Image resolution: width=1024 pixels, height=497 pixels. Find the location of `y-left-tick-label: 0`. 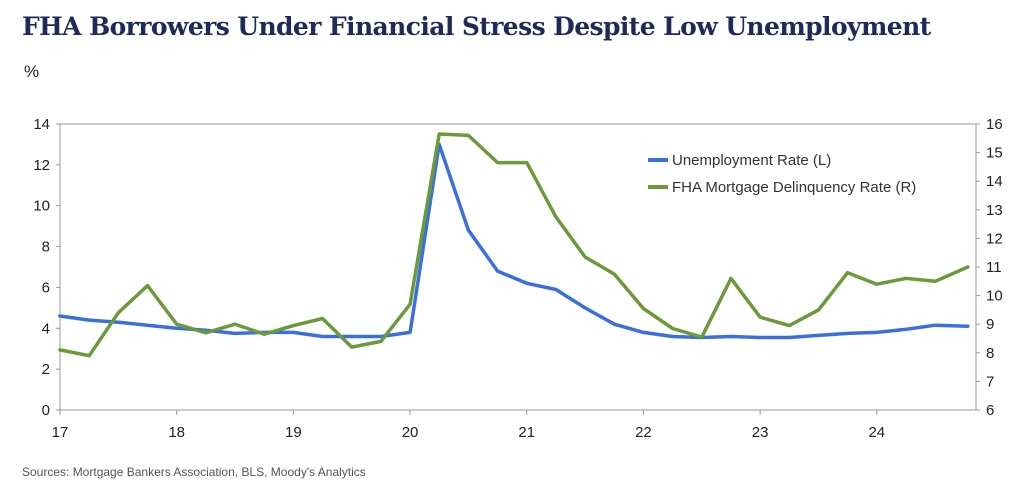

y-left-tick-label: 0 is located at coordinates (46, 410).